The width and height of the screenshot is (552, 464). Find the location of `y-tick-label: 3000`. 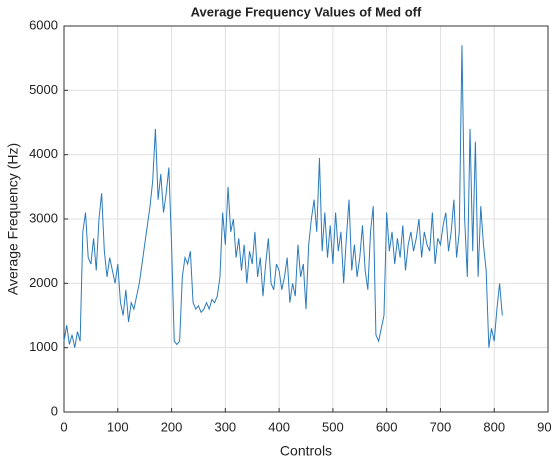

y-tick-label: 3000 is located at coordinates (43, 217).